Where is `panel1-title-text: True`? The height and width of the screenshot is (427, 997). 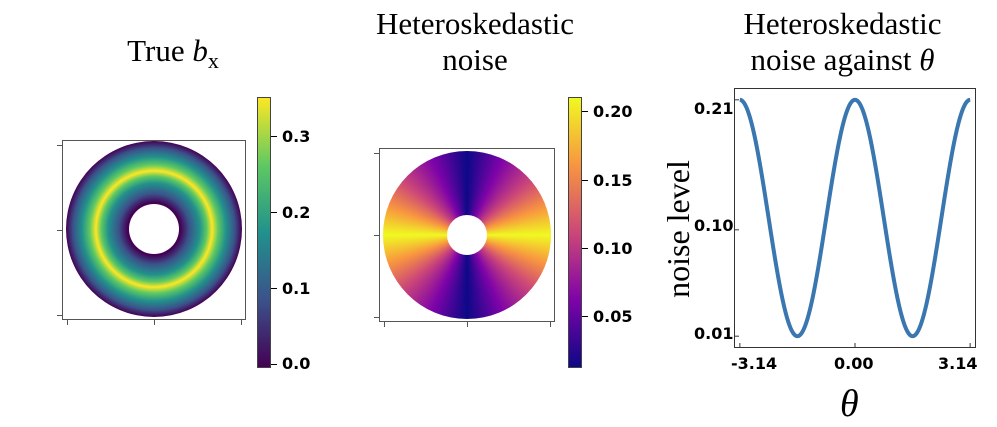 panel1-title-text: True is located at coordinates (160, 50).